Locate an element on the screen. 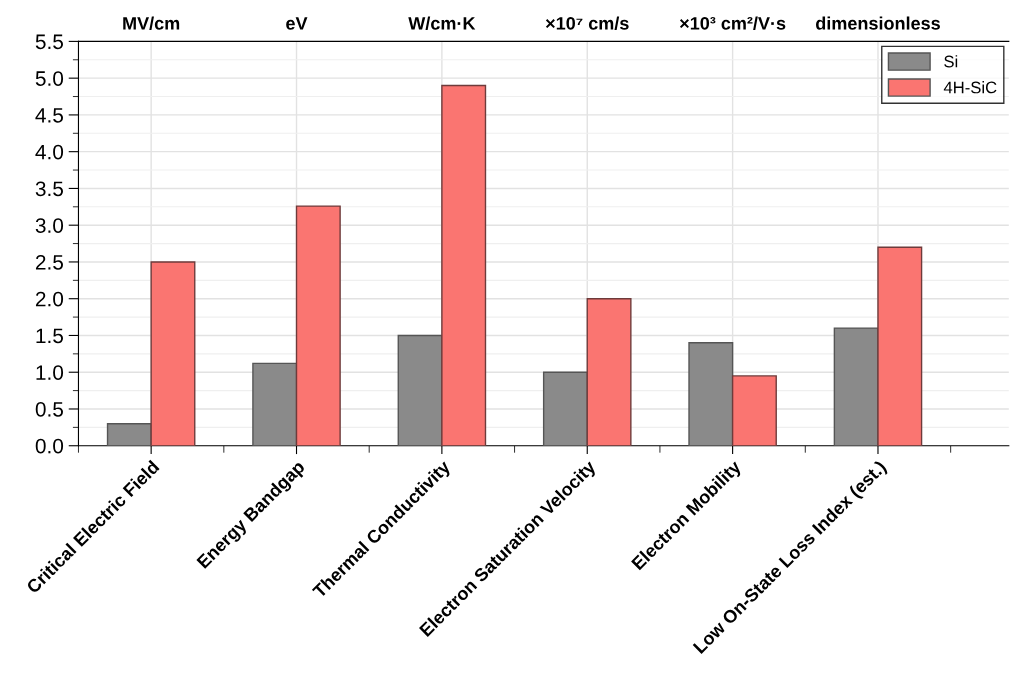  legend-label: Si is located at coordinates (951, 61).